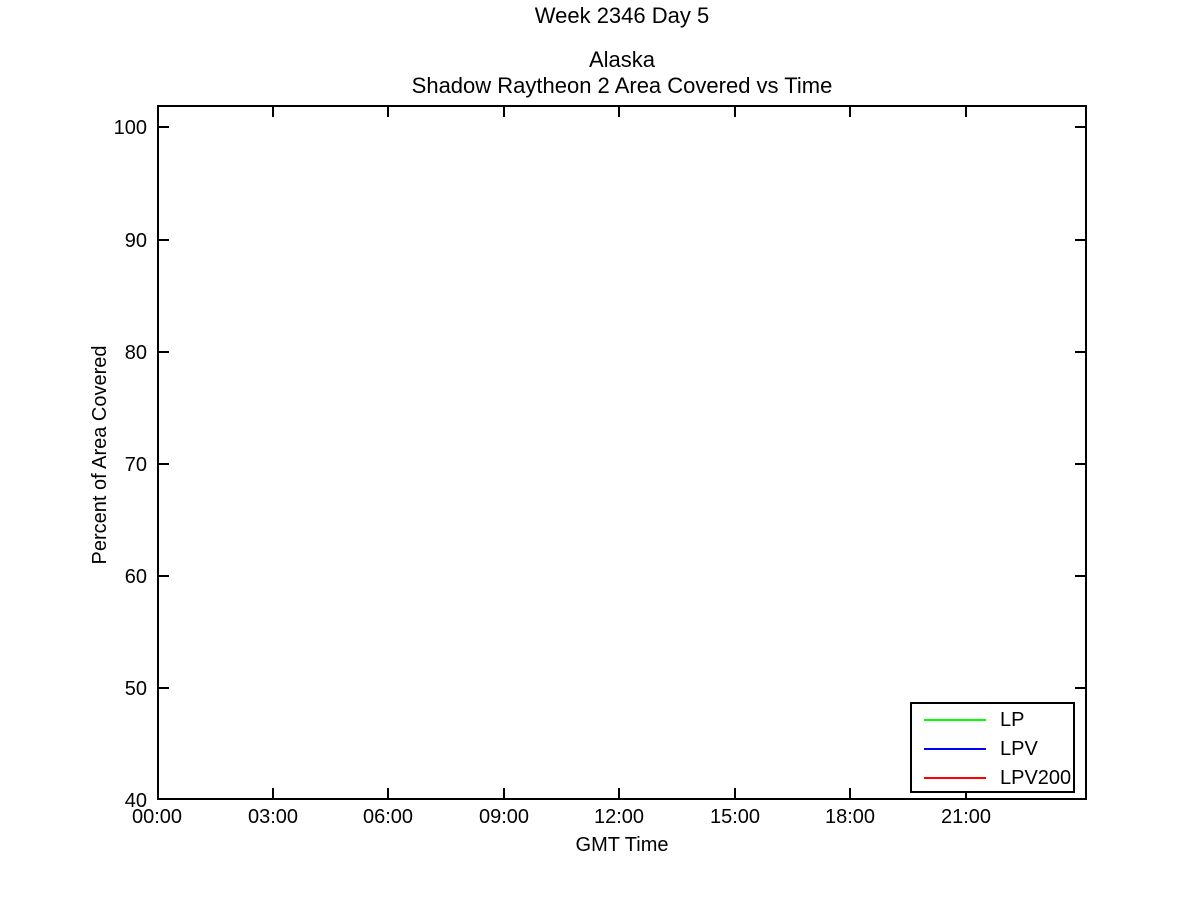 The width and height of the screenshot is (1200, 900). What do you see at coordinates (619, 817) in the screenshot?
I see `x-tick-label: 12:00` at bounding box center [619, 817].